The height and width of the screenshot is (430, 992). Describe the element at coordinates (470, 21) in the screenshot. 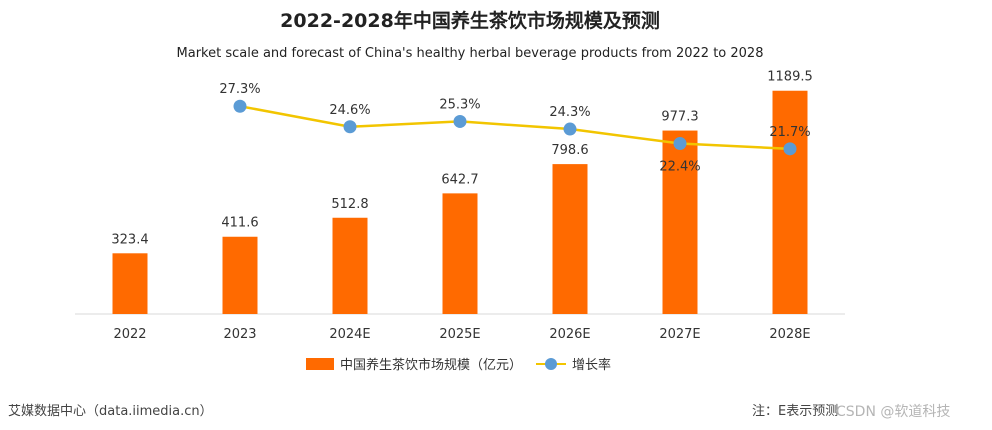

I see `chart-title: 2022-2028年中国养生茶饮市场规模及预测` at that location.